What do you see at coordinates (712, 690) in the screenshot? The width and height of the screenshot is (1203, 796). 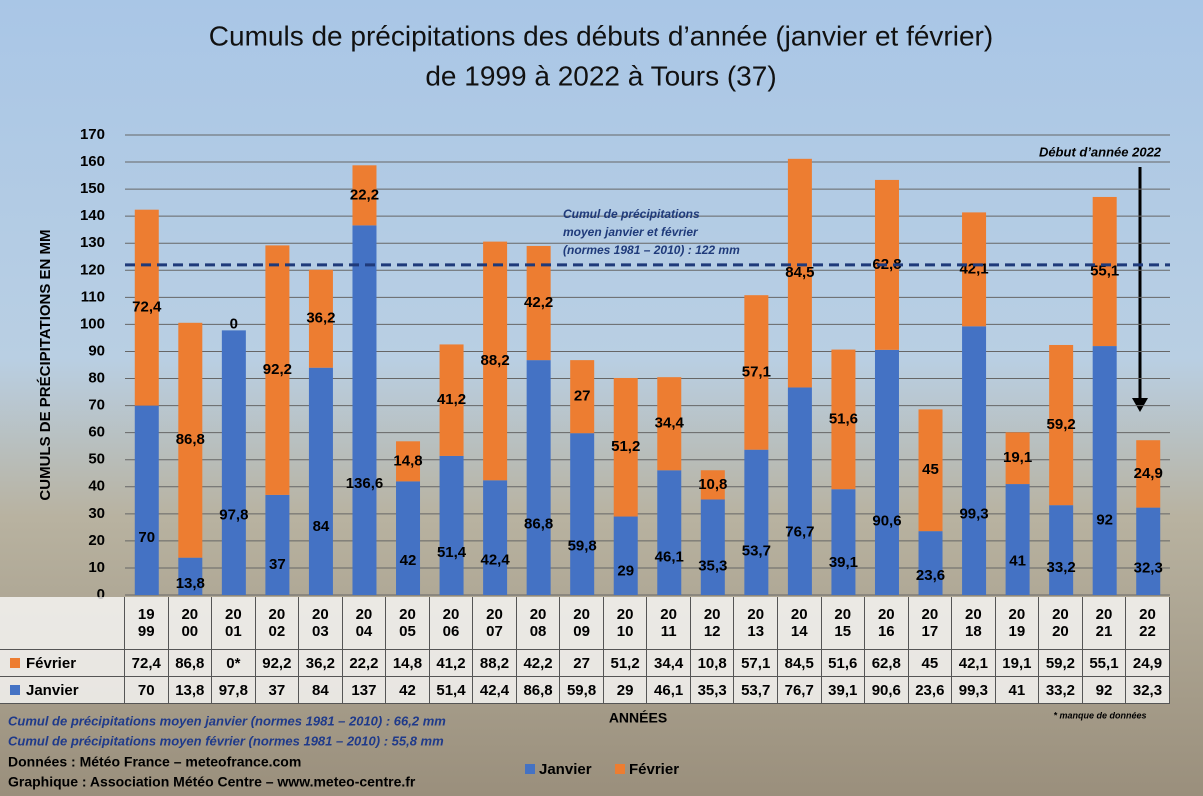 I see `value-cell: 35,3` at bounding box center [712, 690].